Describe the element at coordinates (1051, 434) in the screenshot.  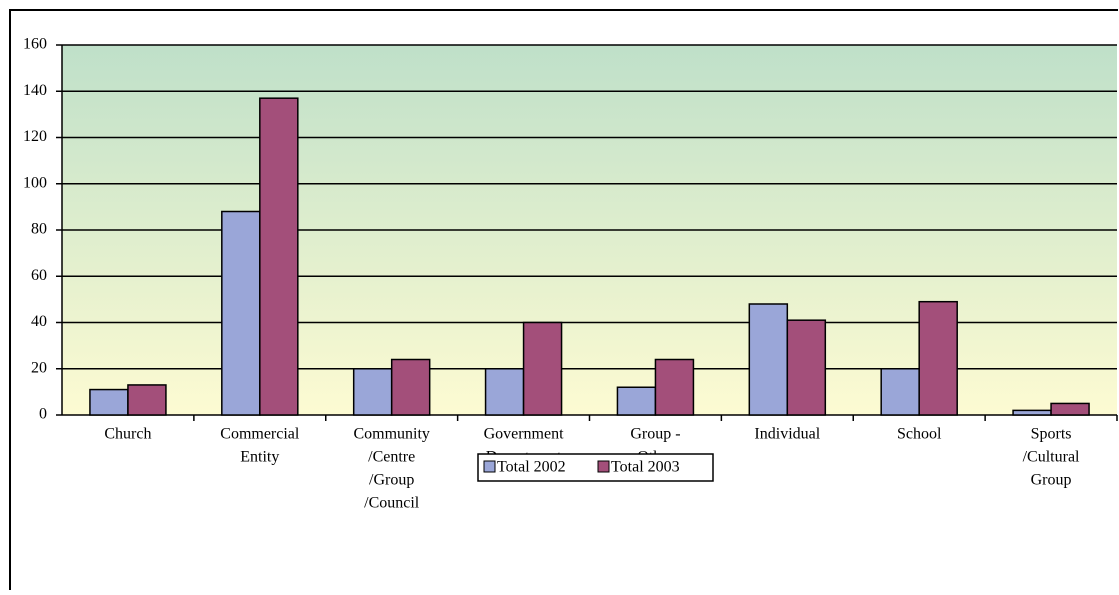
I see `x-tick-label: Sports` at that location.